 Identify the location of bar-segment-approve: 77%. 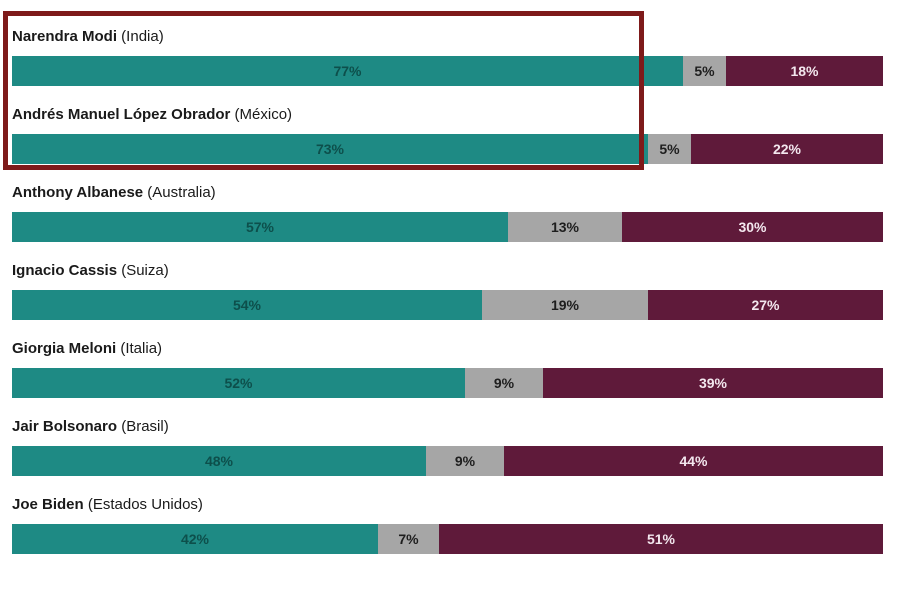
(347, 71).